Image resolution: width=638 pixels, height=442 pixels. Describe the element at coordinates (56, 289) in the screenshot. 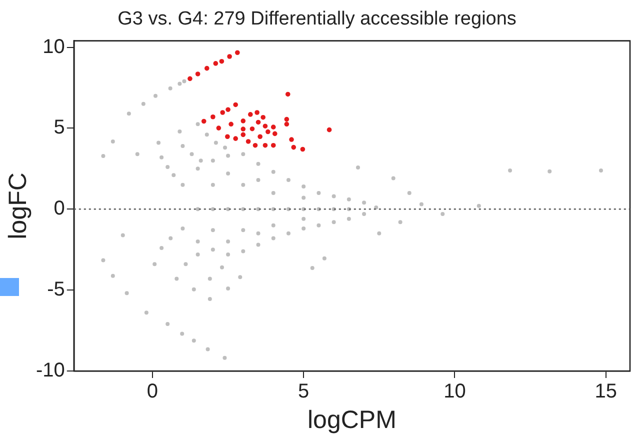

I see `y-tick-label: -5` at that location.